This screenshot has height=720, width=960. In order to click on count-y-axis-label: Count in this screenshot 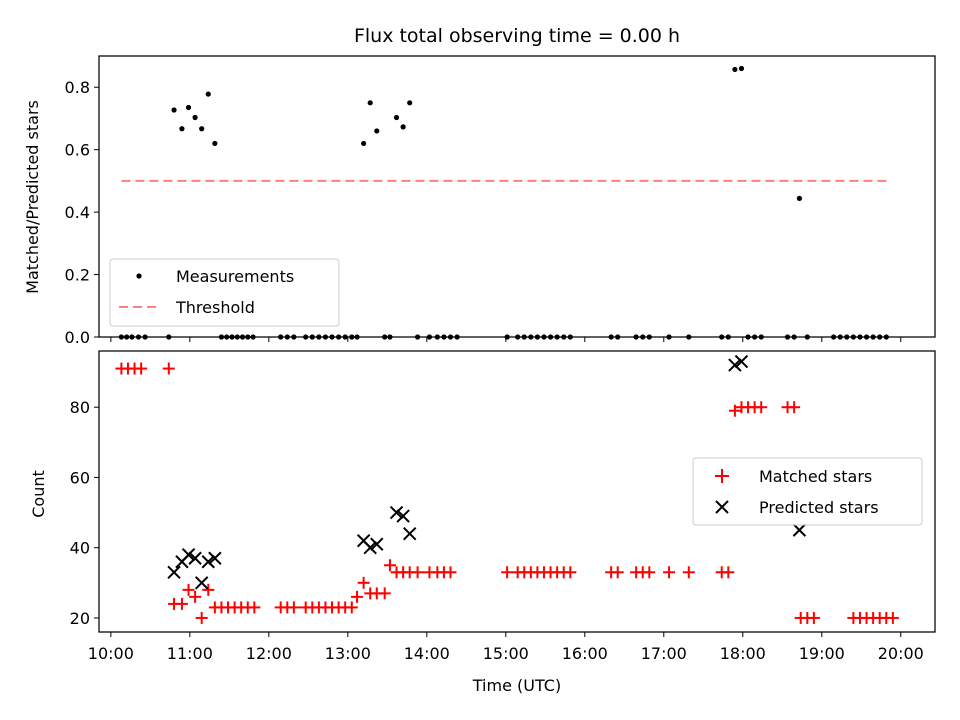, I will do `click(38, 494)`.